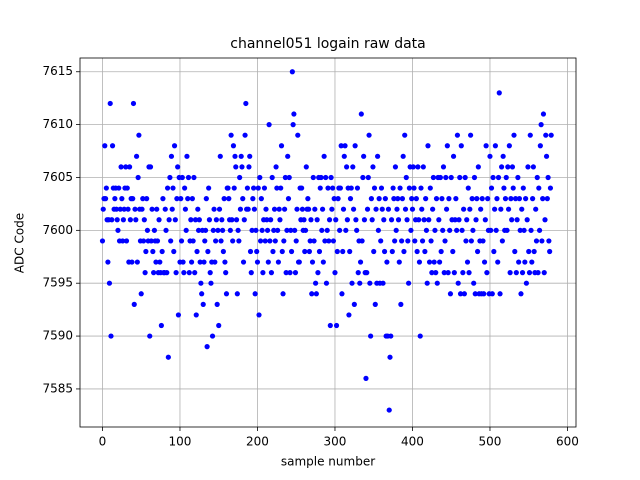 This screenshot has width=640, height=480. What do you see at coordinates (328, 462) in the screenshot?
I see `x-axis-label: sample number` at bounding box center [328, 462].